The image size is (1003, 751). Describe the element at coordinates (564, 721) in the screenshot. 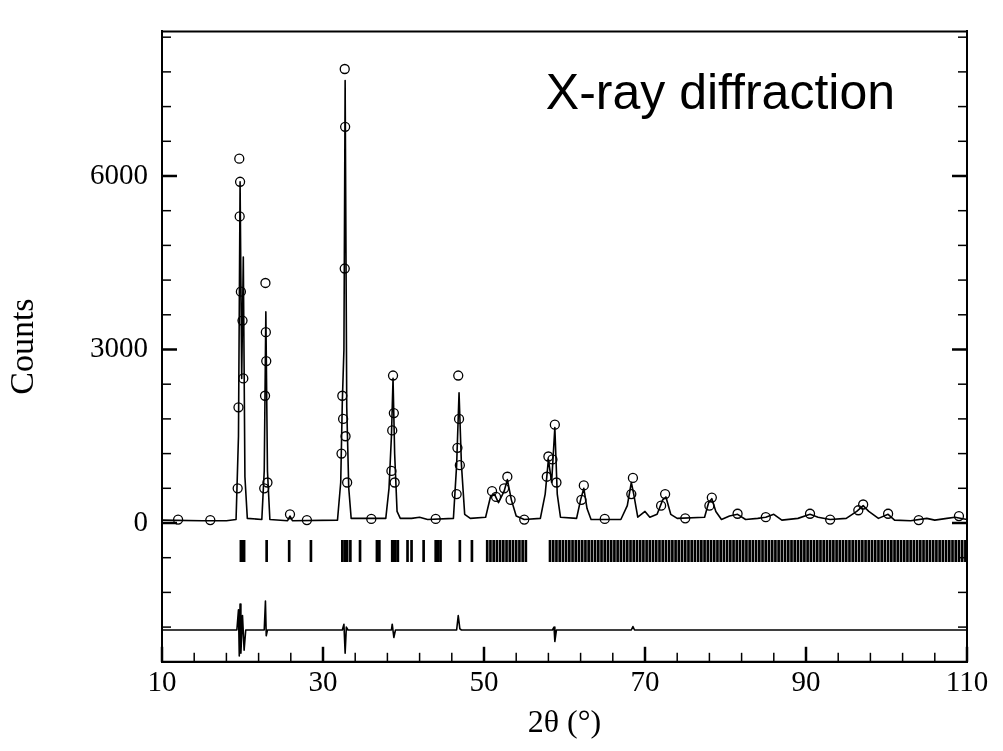

I see `x-axis-title: 2θ (°)` at that location.